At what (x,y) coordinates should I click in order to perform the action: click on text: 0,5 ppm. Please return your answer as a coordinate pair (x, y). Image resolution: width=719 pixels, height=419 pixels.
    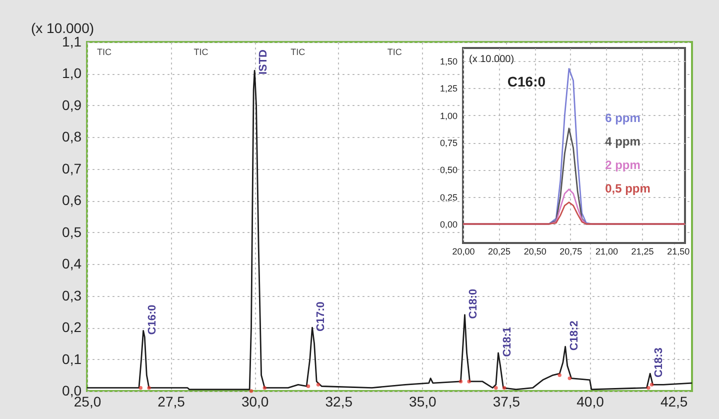
    Looking at the image, I should click on (627, 188).